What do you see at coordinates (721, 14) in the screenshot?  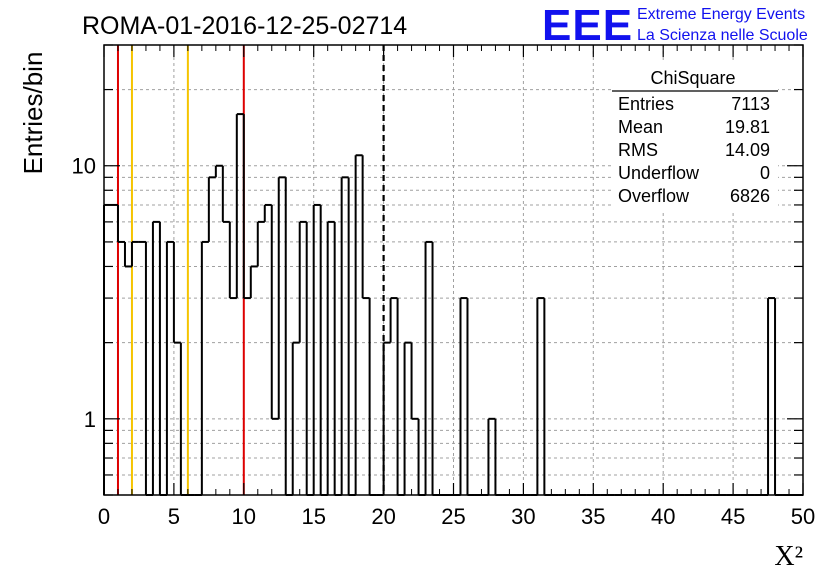 I see `logo-line1: Extreme Energy Events` at bounding box center [721, 14].